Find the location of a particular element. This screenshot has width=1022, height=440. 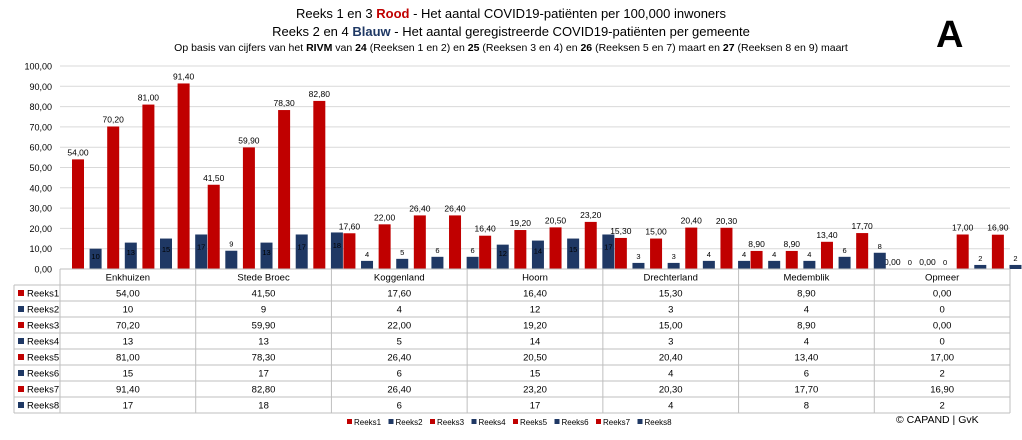

table-cell: 13 is located at coordinates (128, 342).